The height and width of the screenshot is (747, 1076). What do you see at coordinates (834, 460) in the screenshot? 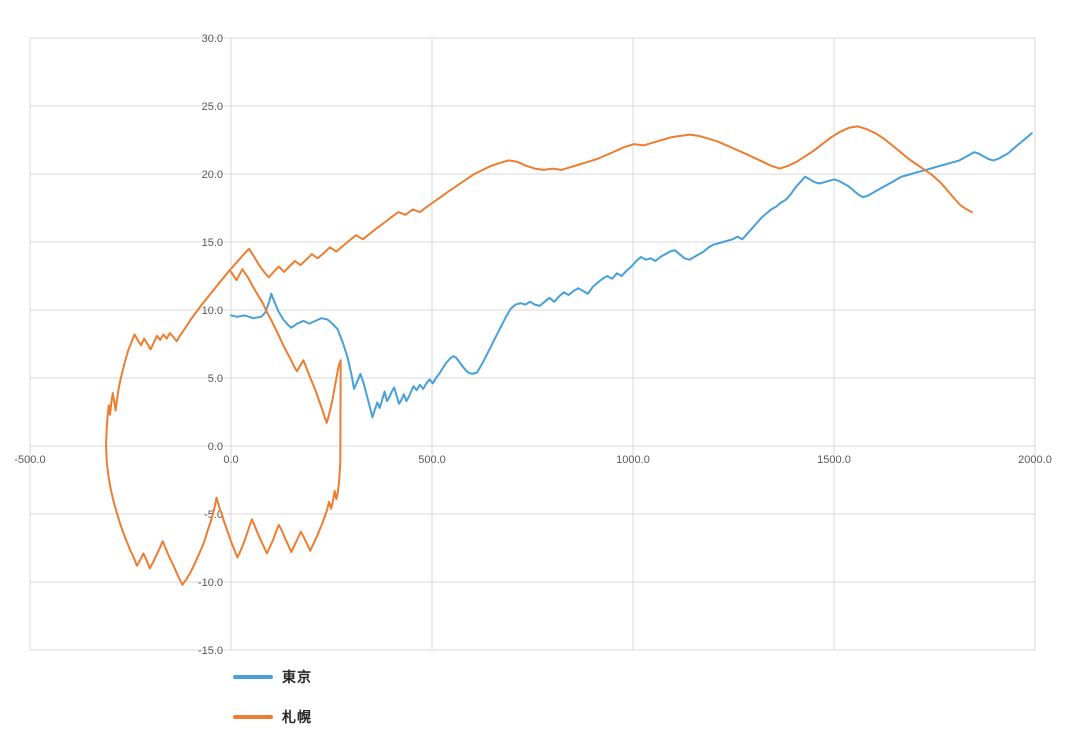
I see `x-axis-tick-label: 1500.0` at bounding box center [834, 460].